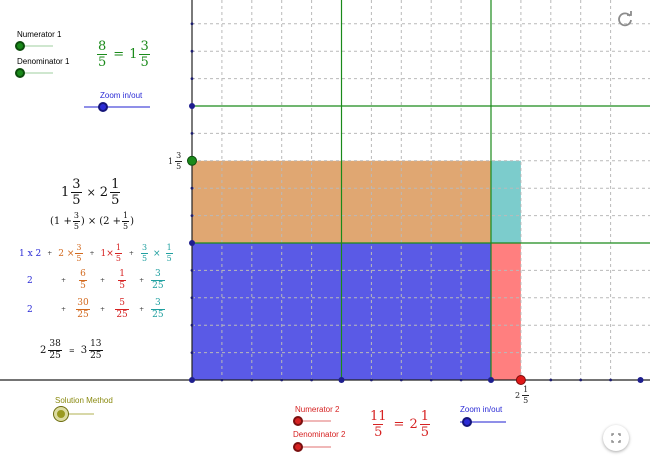 The height and width of the screenshot is (461, 650). I want to click on x-whole-point, so click(341, 380).